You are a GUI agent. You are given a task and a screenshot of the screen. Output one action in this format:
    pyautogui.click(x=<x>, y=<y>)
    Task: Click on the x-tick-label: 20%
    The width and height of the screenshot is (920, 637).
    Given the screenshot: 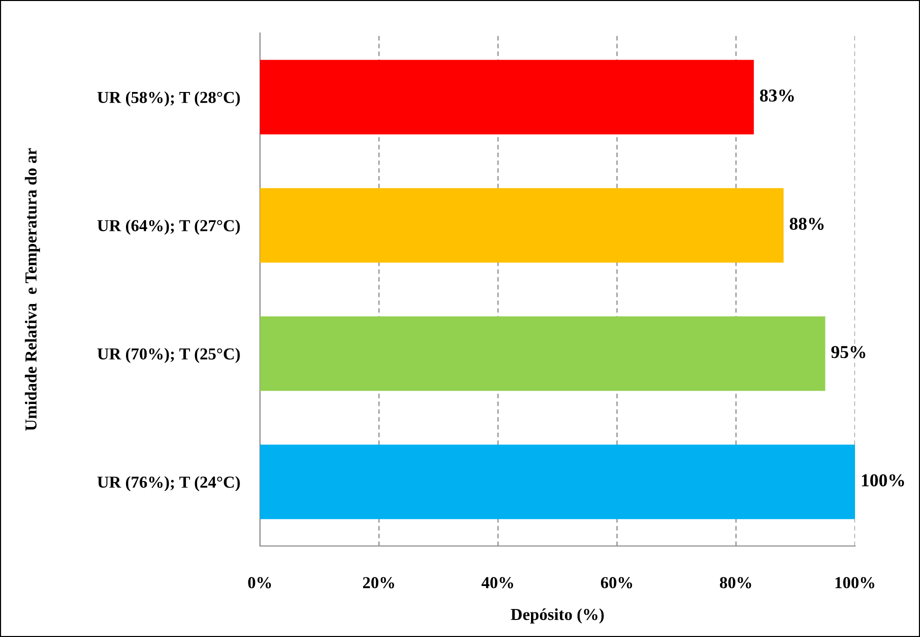 What is the action you would take?
    pyautogui.click(x=378, y=582)
    